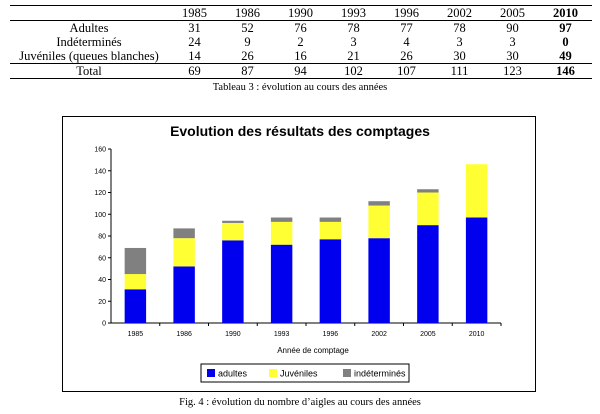  What do you see at coordinates (100, 171) in the screenshot?
I see `y-tick-label: 140` at bounding box center [100, 171].